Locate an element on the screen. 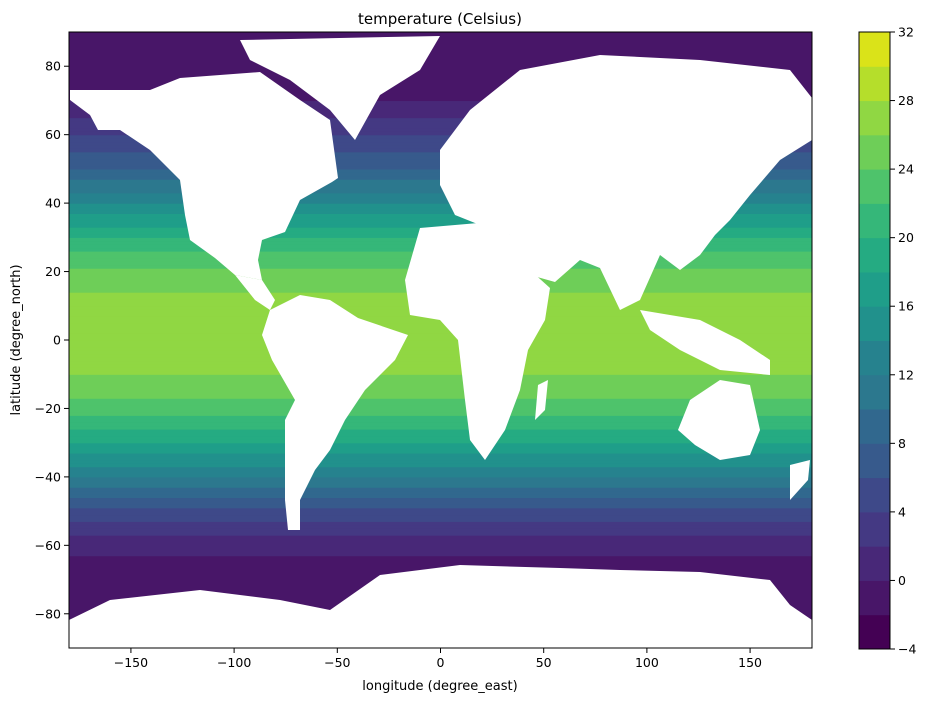 This screenshot has height=701, width=930. land-north-america is located at coordinates (204, 176).